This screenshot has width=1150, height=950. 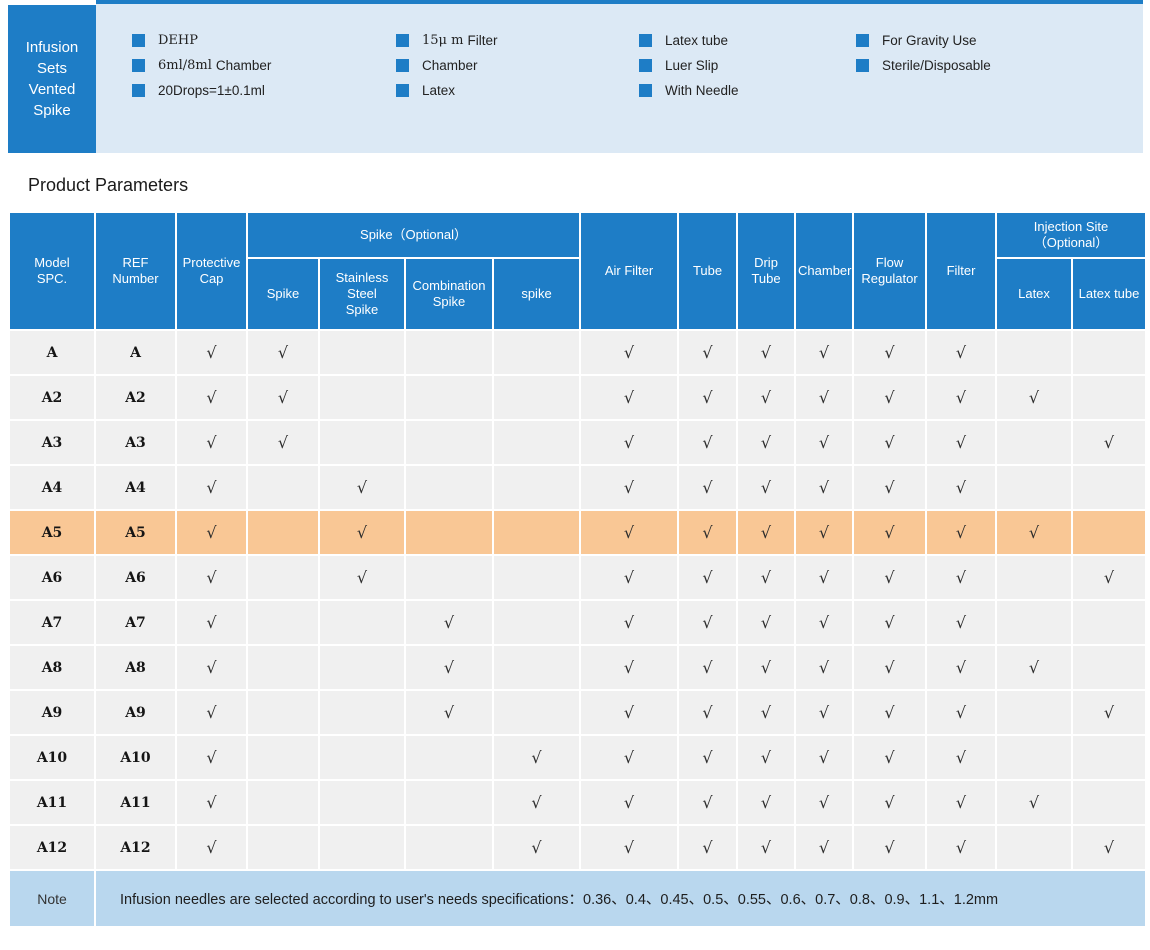 I want to click on check-mark-cell-latex_tube: √, so click(x=1109, y=712).